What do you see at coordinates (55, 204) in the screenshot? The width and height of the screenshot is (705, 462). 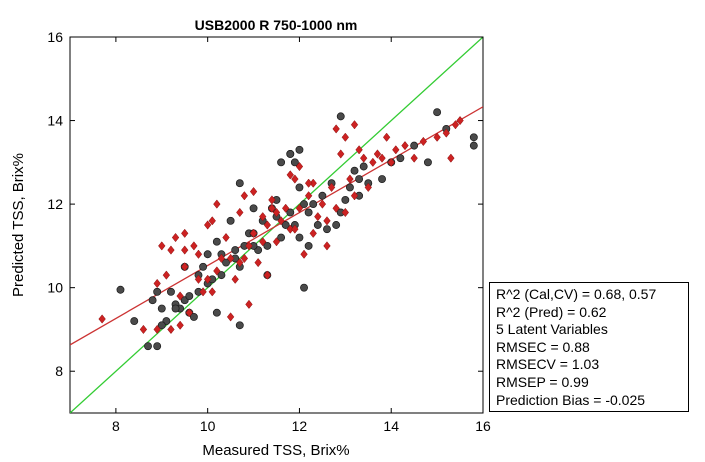 I see `y-tick-label: 12` at bounding box center [55, 204].